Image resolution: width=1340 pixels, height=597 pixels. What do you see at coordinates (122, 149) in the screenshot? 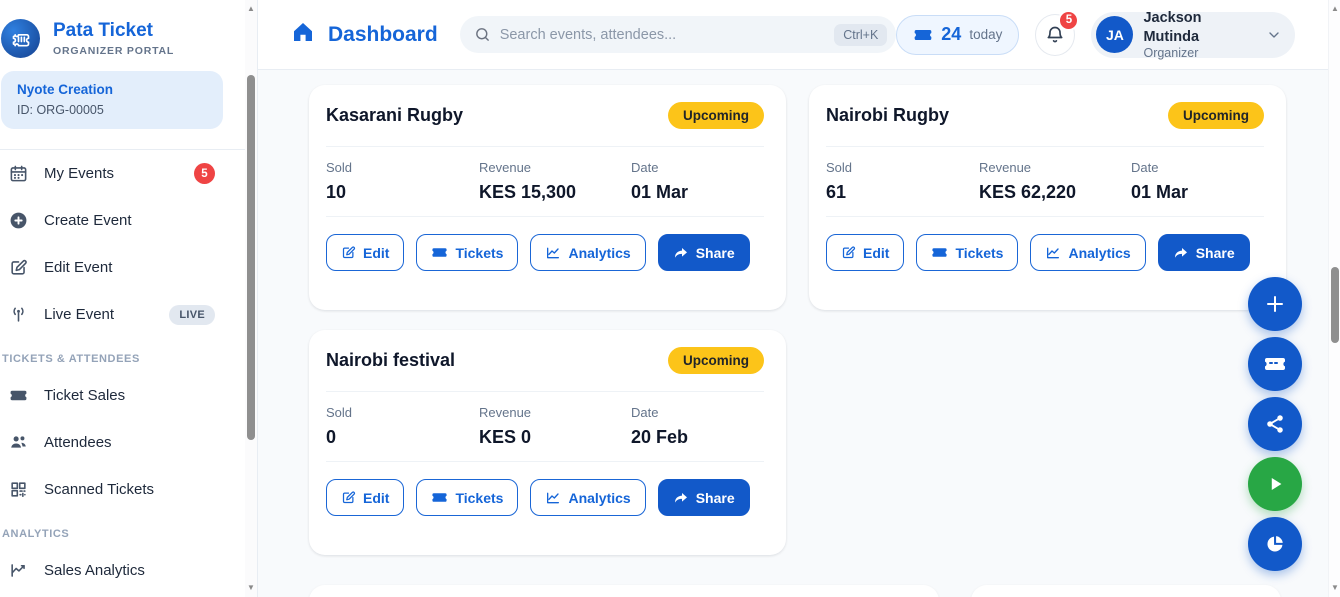
I see `sidebar-divider` at bounding box center [122, 149].